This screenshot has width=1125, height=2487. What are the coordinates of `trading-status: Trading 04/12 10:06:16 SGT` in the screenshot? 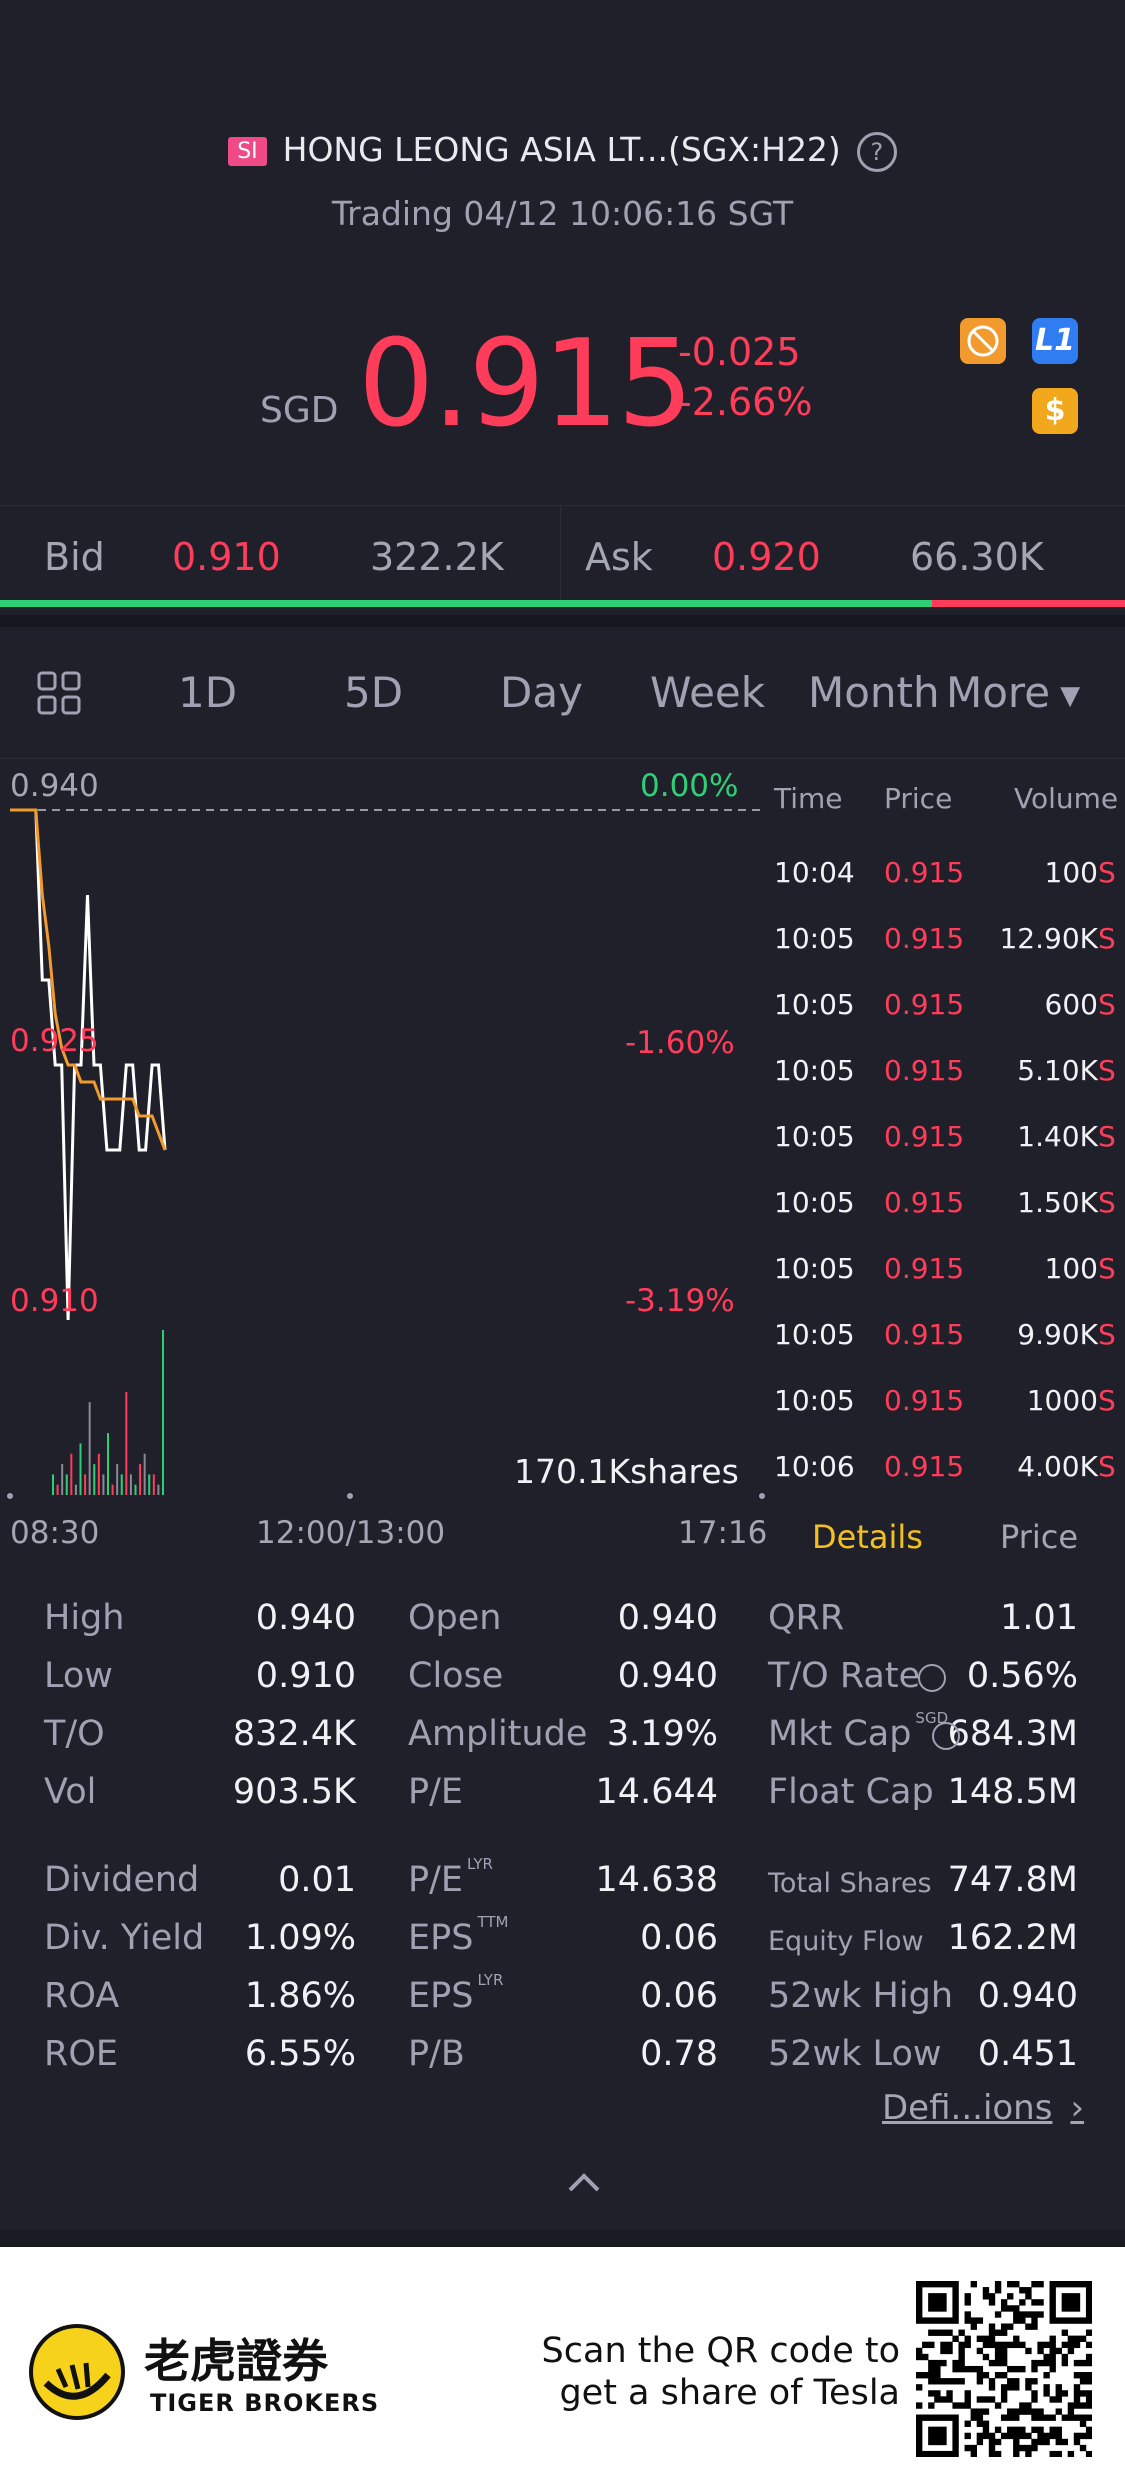 It's located at (562, 213).